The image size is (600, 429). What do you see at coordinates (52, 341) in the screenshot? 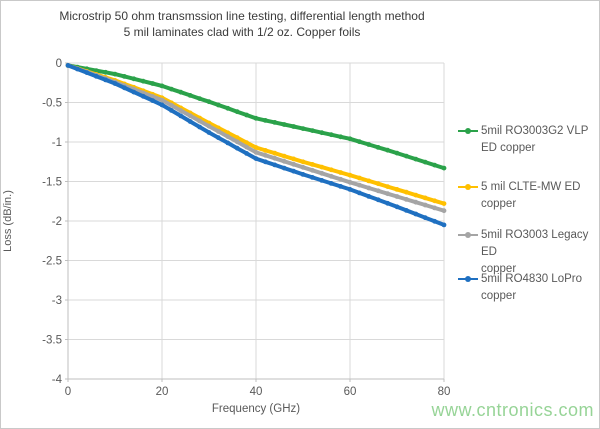
I see `y-tick-label: -3.5` at bounding box center [52, 341].